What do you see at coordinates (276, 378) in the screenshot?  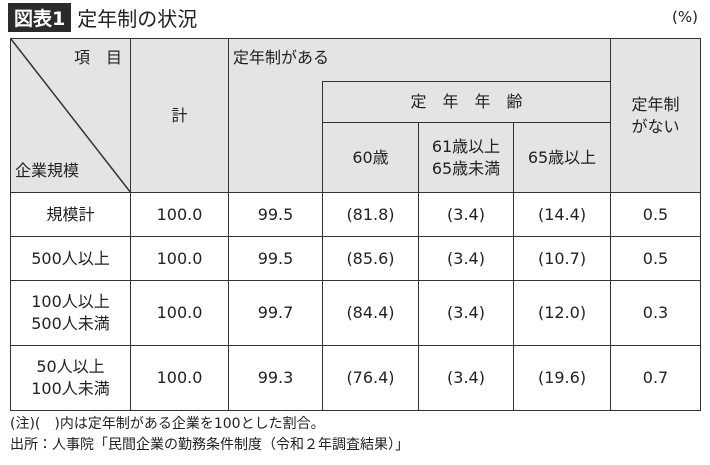 I see `cell: 99.3` at bounding box center [276, 378].